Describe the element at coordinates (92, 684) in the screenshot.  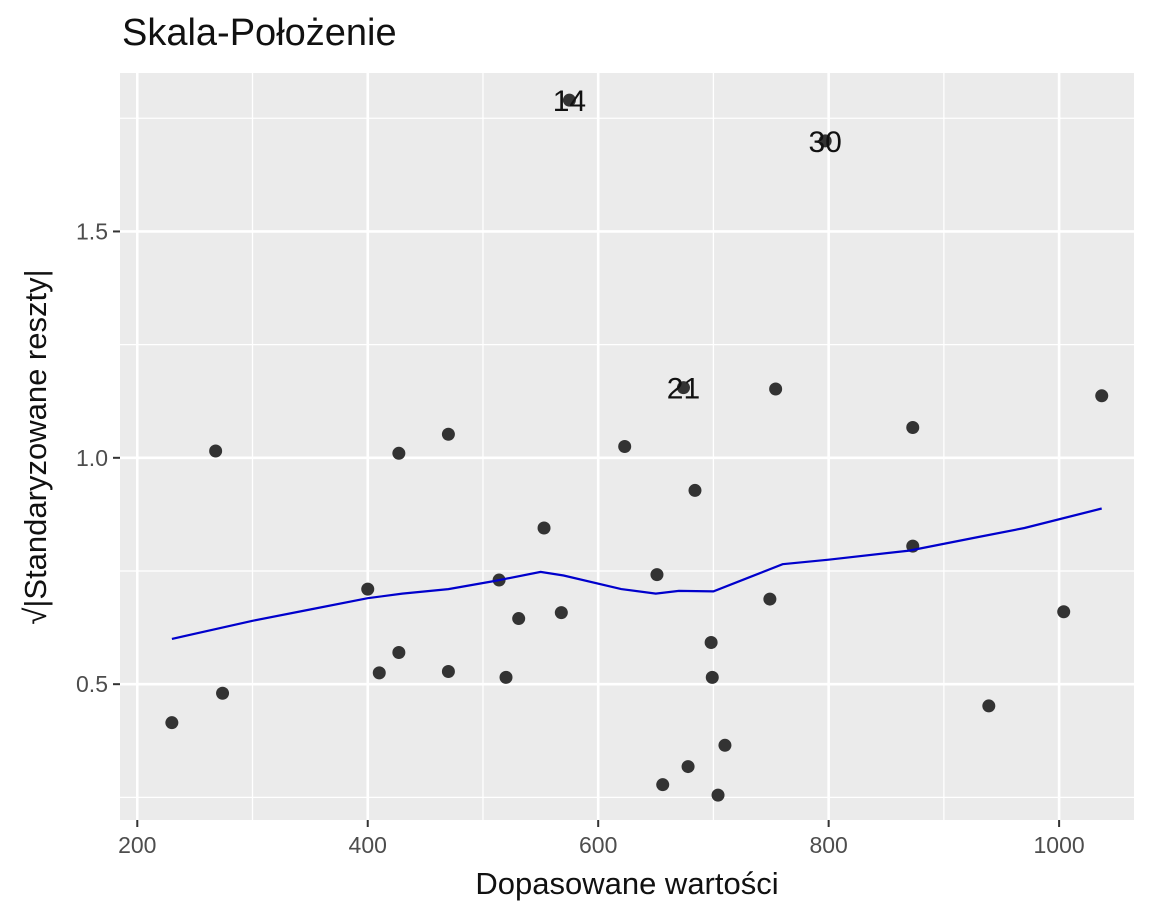
I see `y-tick-label: 0.5` at that location.